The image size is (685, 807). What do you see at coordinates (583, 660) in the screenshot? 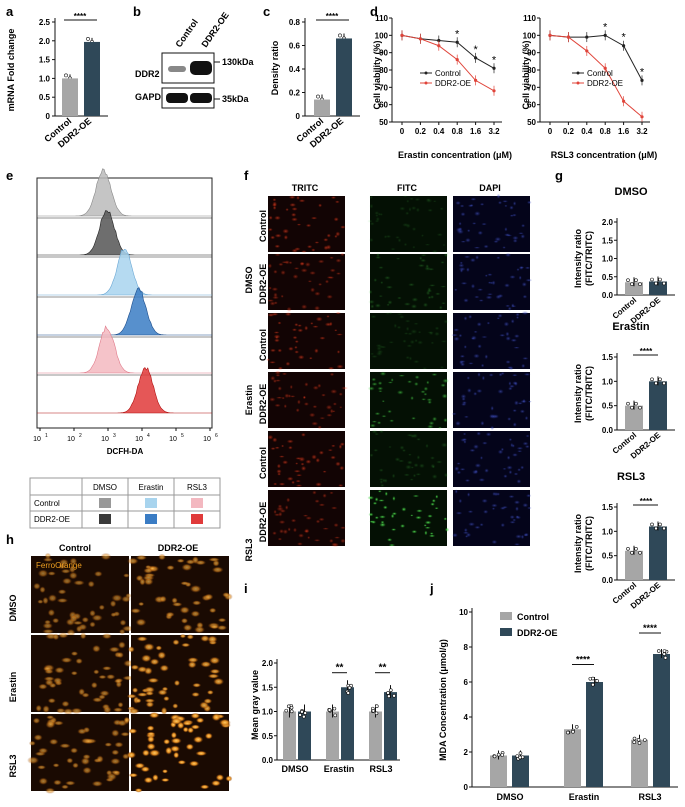
I see `panel-j-sig: ****` at bounding box center [583, 660].